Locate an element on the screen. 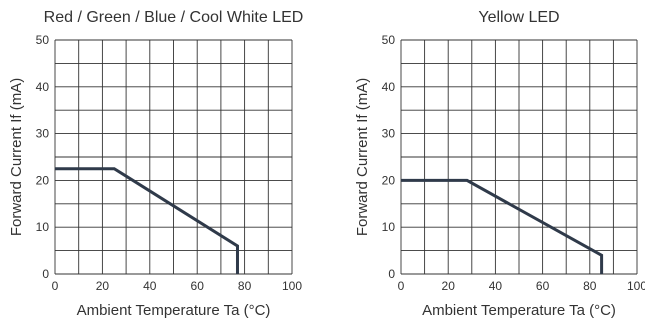 The height and width of the screenshot is (322, 645). chart-title: Yellow LED is located at coordinates (518, 17).